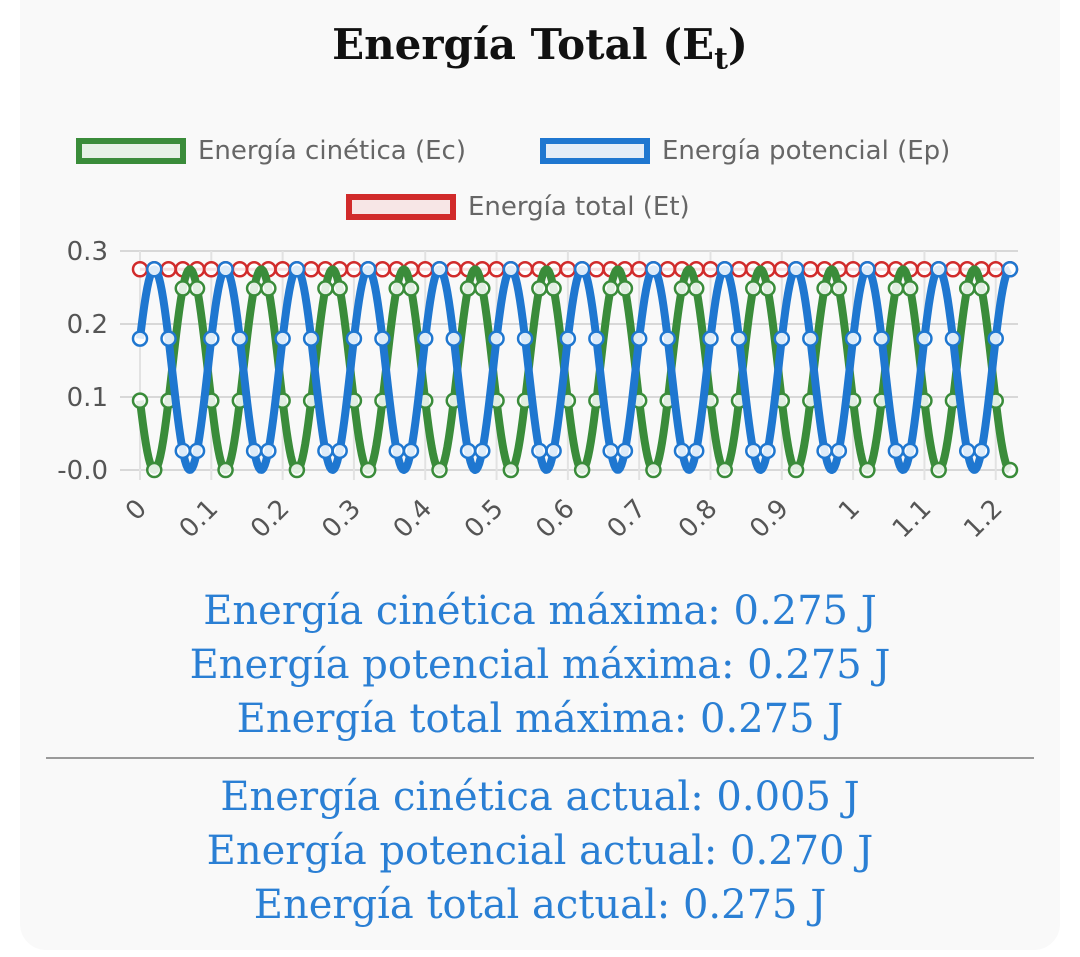  Describe the element at coordinates (849, 510) in the screenshot. I see `x-tick-label: 1` at that location.